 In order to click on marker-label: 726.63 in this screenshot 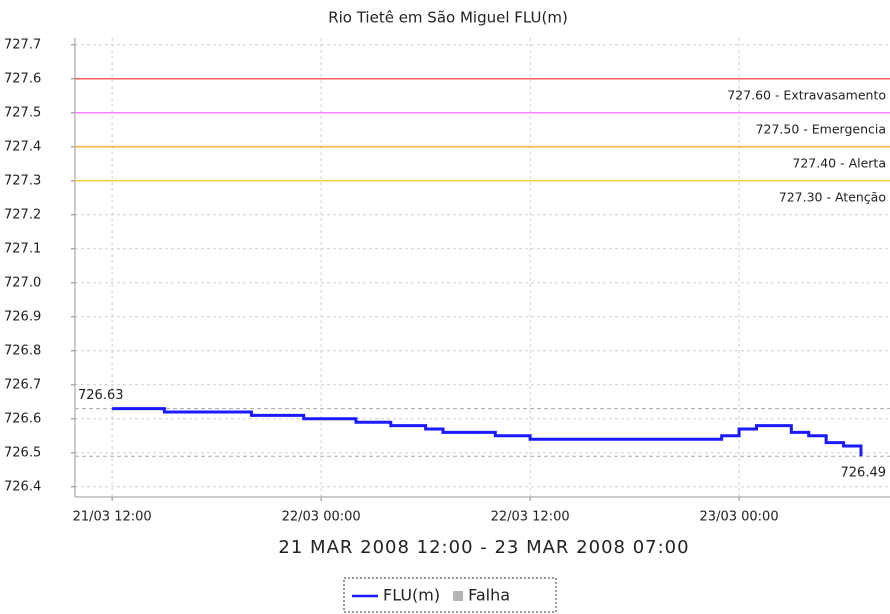, I will do `click(101, 395)`.